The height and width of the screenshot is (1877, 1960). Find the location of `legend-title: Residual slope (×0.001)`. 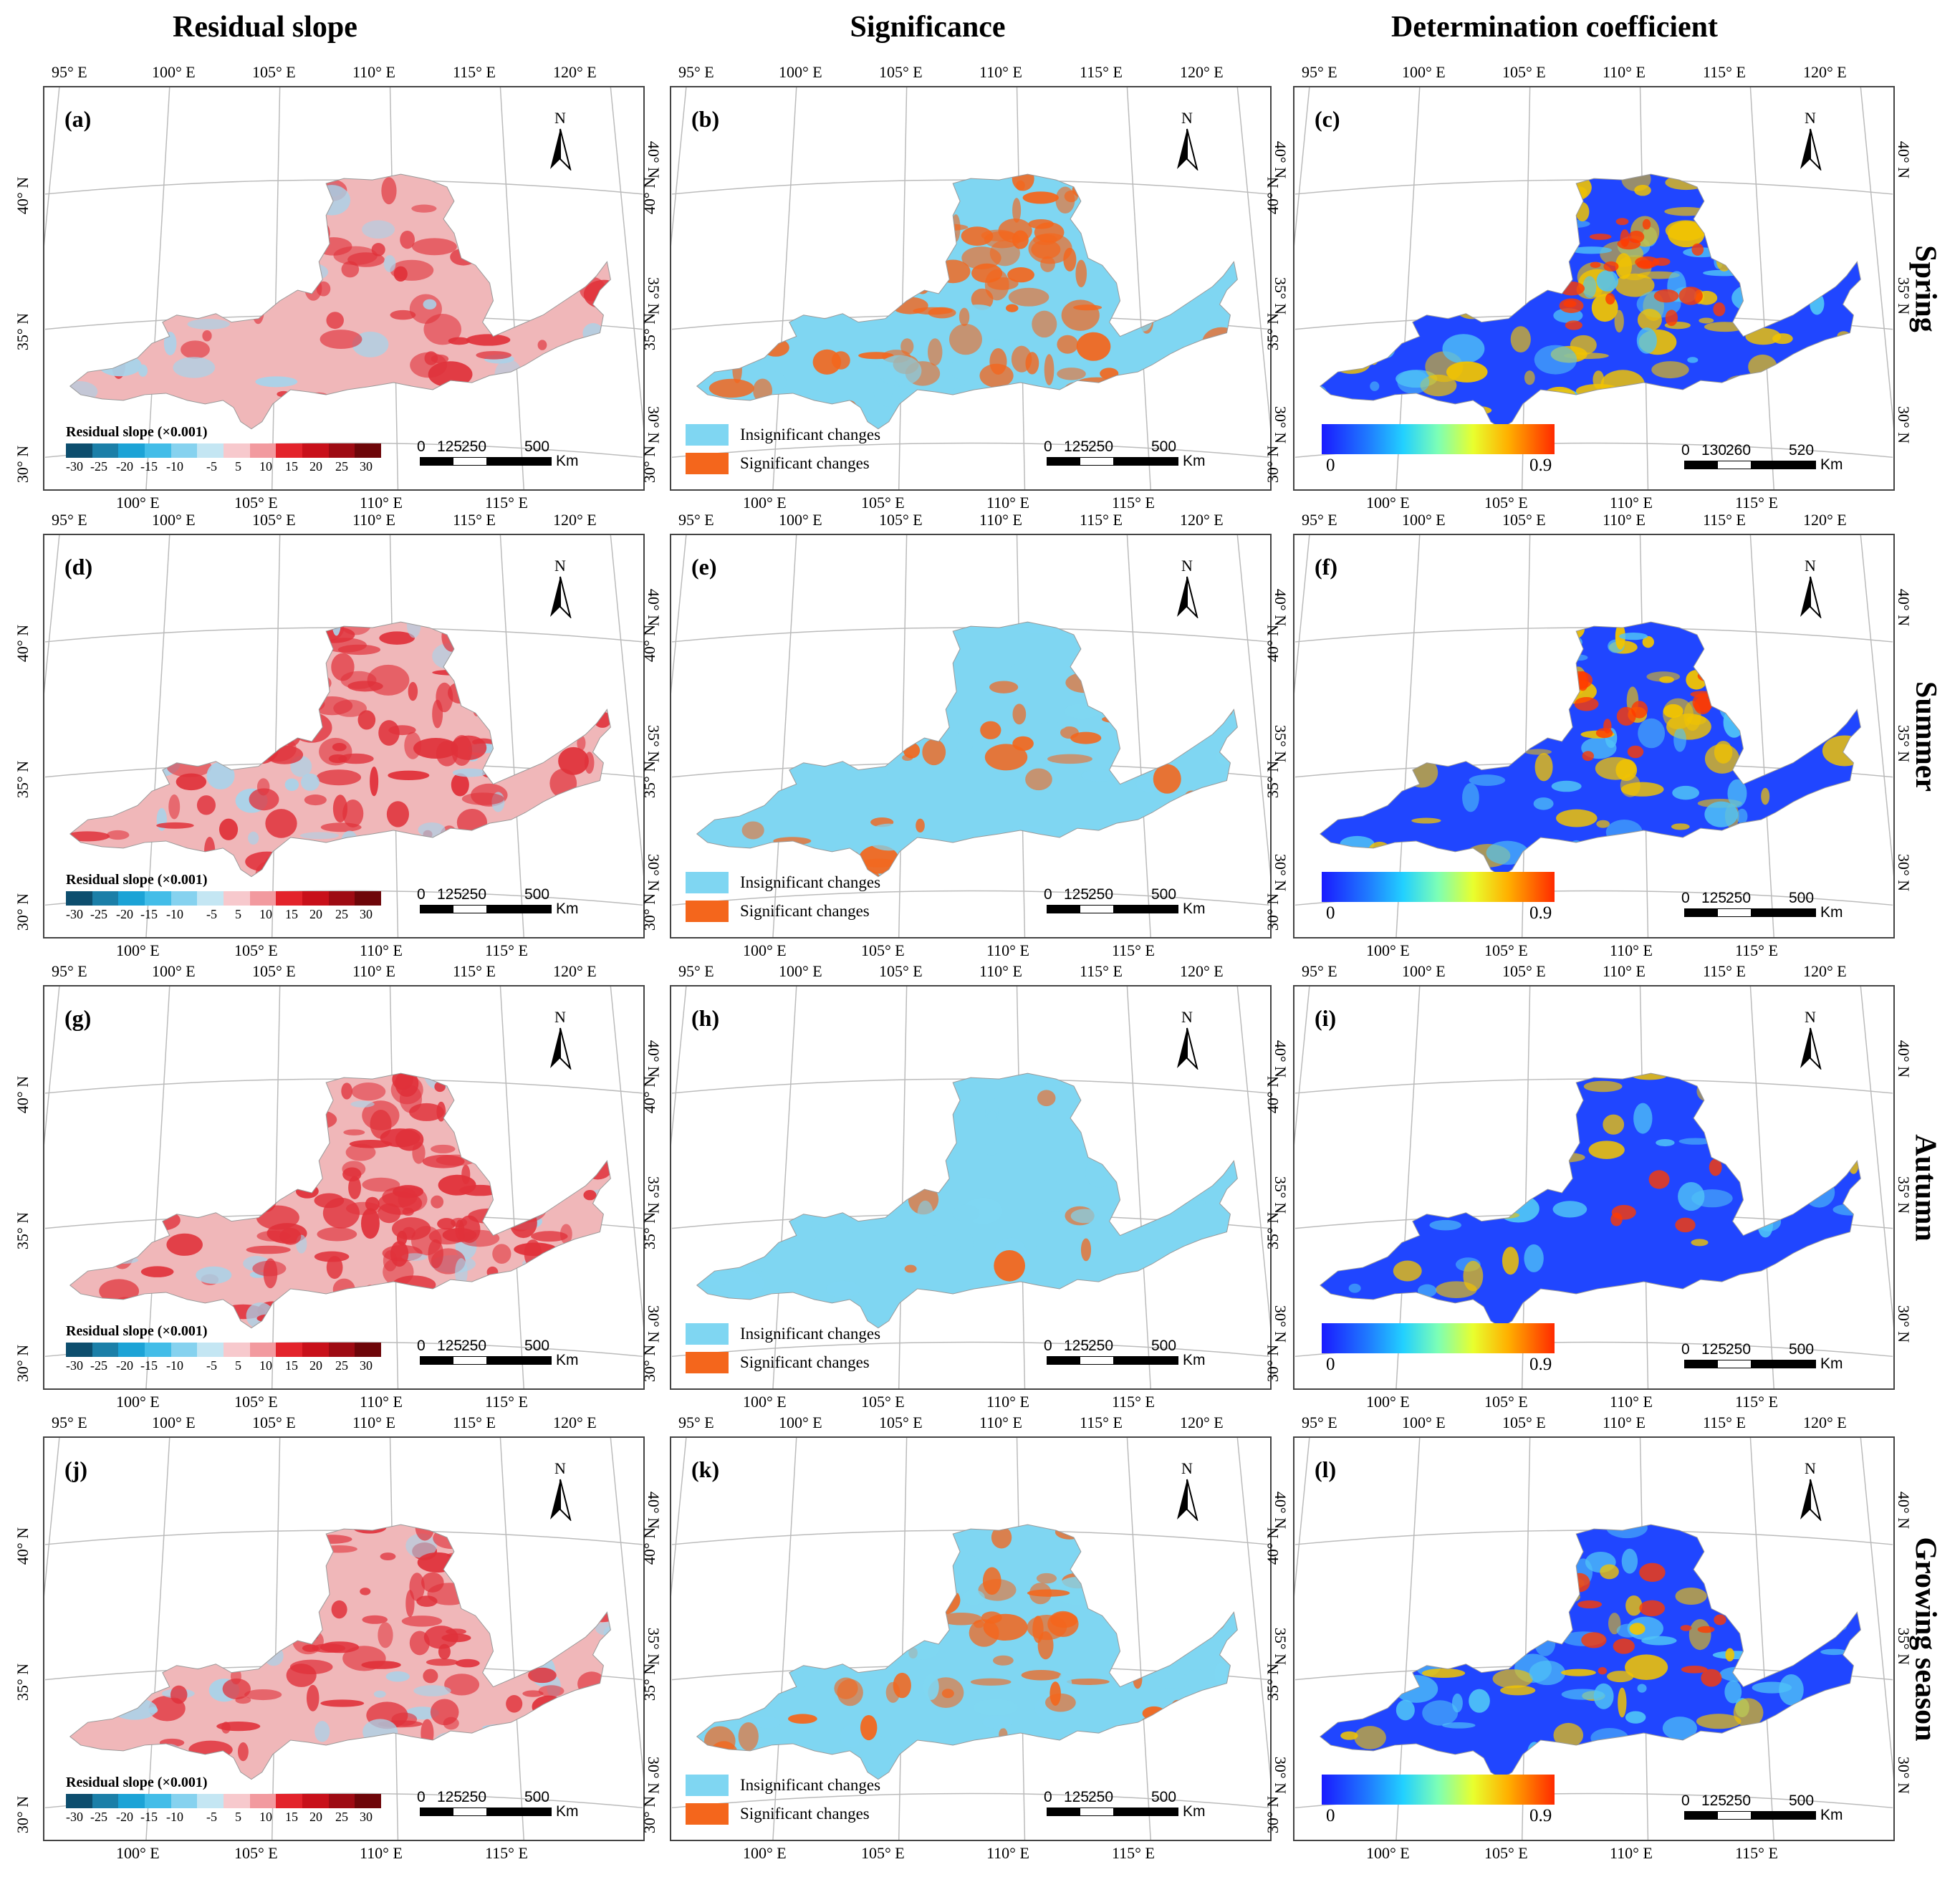

legend-title: Residual slope (×0.001) is located at coordinates (137, 1782).